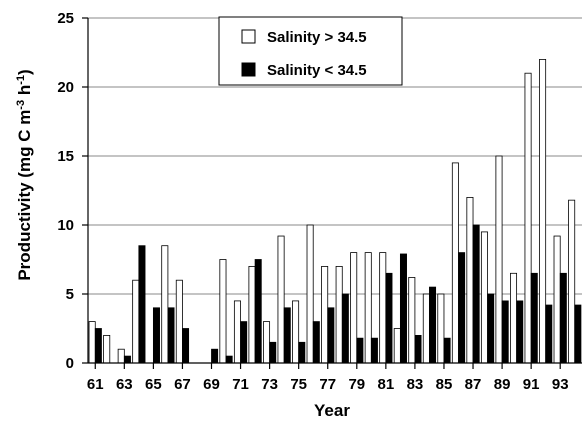 Image resolution: width=582 pixels, height=423 pixels. What do you see at coordinates (240, 384) in the screenshot?
I see `x-tick-label: 71` at bounding box center [240, 384].